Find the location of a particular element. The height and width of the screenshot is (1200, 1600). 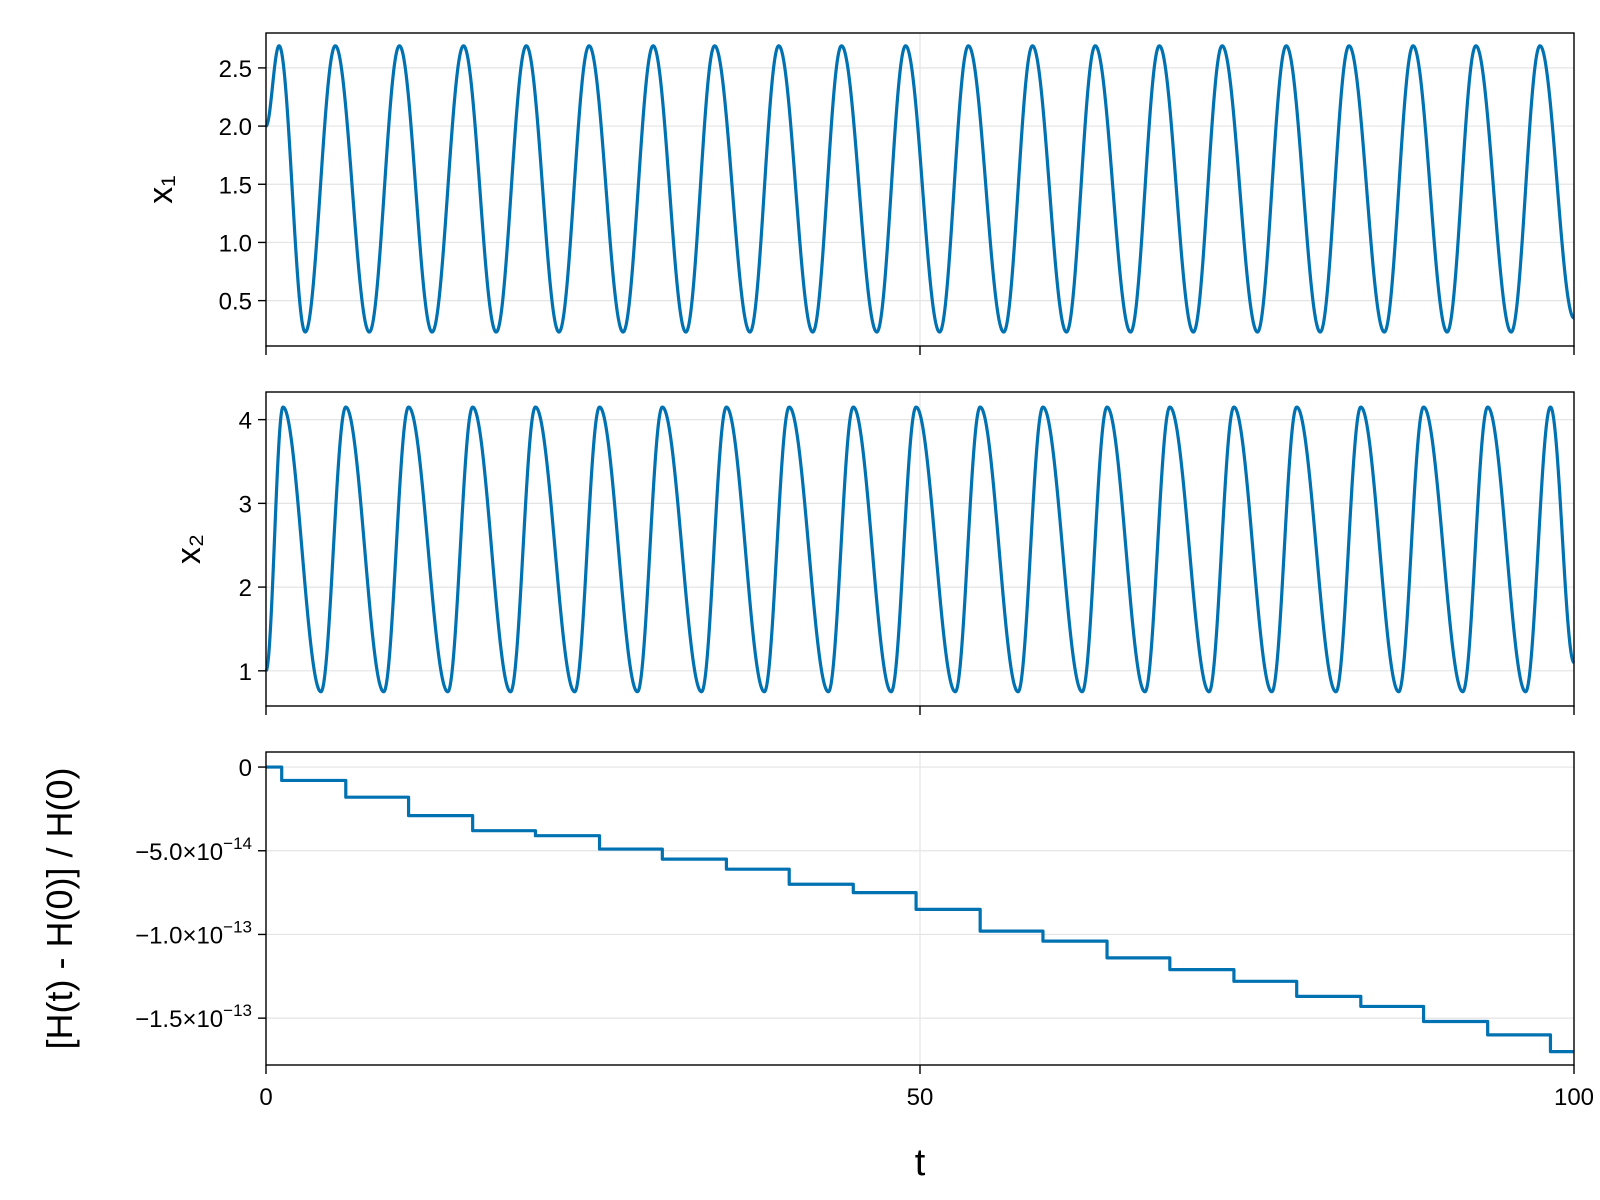

y-tick-label-1: 1.0 is located at coordinates (235, 243).